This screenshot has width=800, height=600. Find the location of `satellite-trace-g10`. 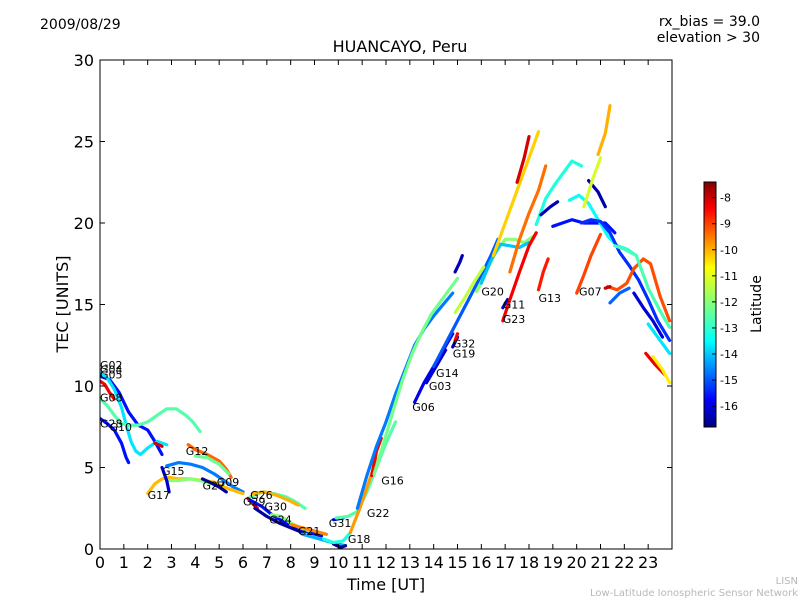

satellite-trace-g10 is located at coordinates (115, 441).